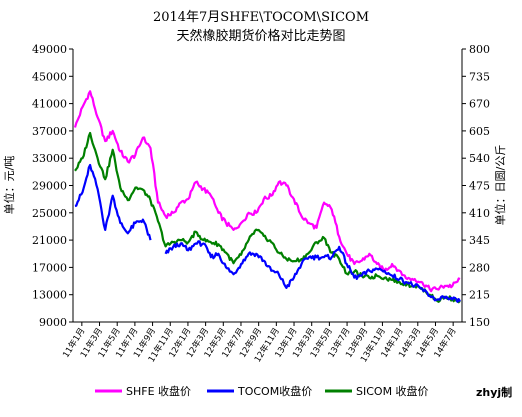  Describe the element at coordinates (500, 185) in the screenshot. I see `y-right-axis-label: 单位：日圆/公斤` at that location.